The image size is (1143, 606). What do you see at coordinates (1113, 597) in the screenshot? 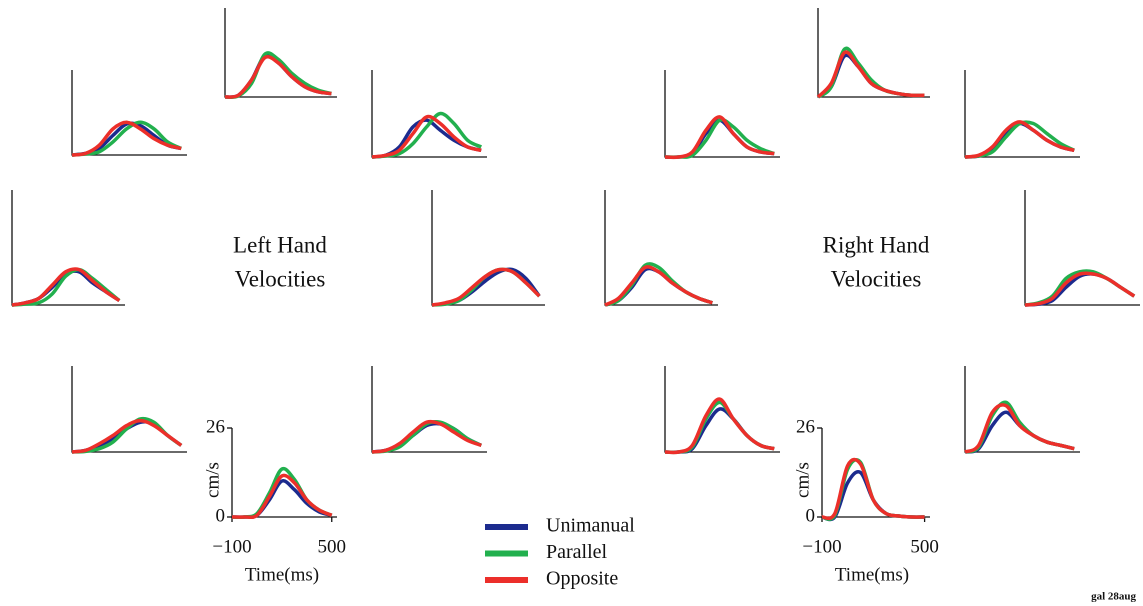
I see `footer: gal 28aug` at bounding box center [1113, 597].